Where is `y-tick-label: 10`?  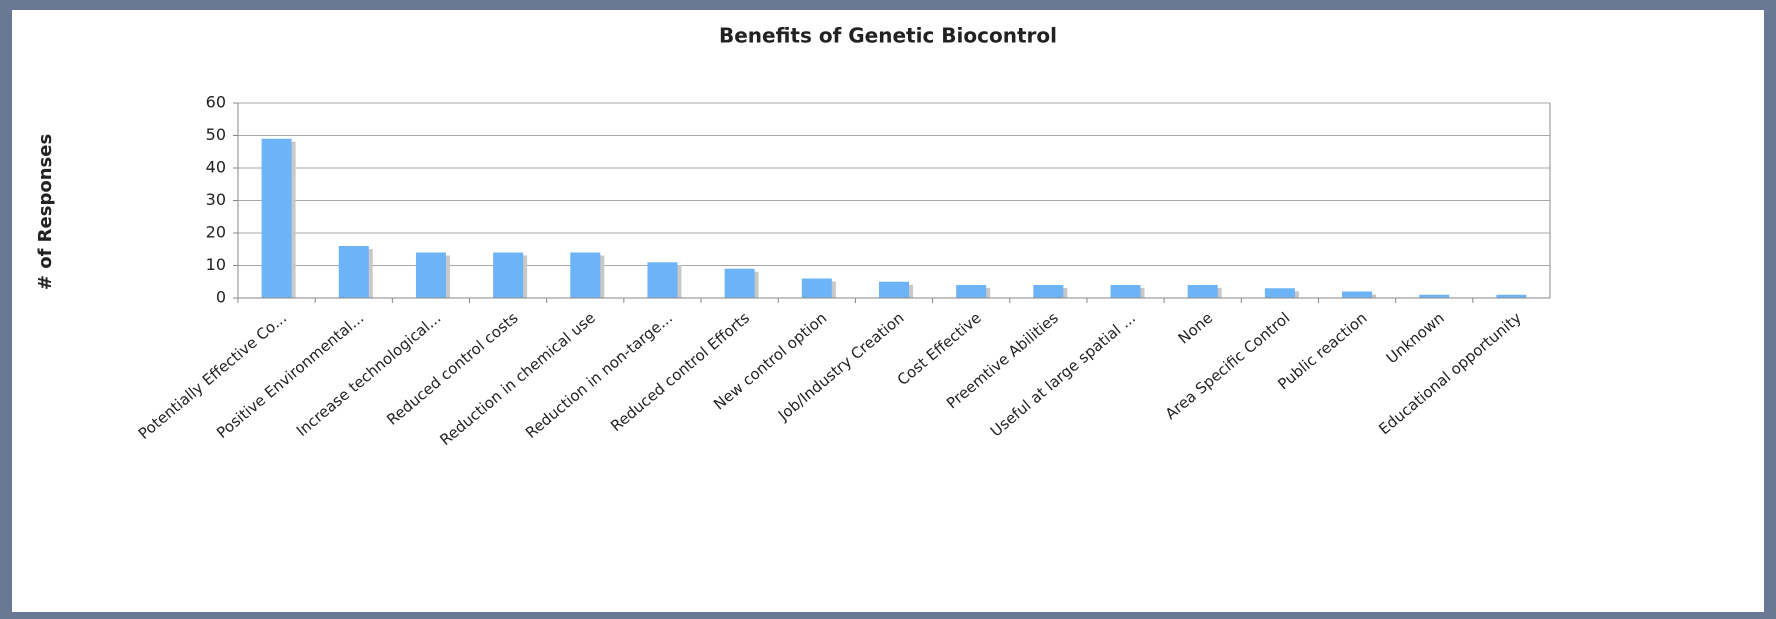 y-tick-label: 10 is located at coordinates (216, 264).